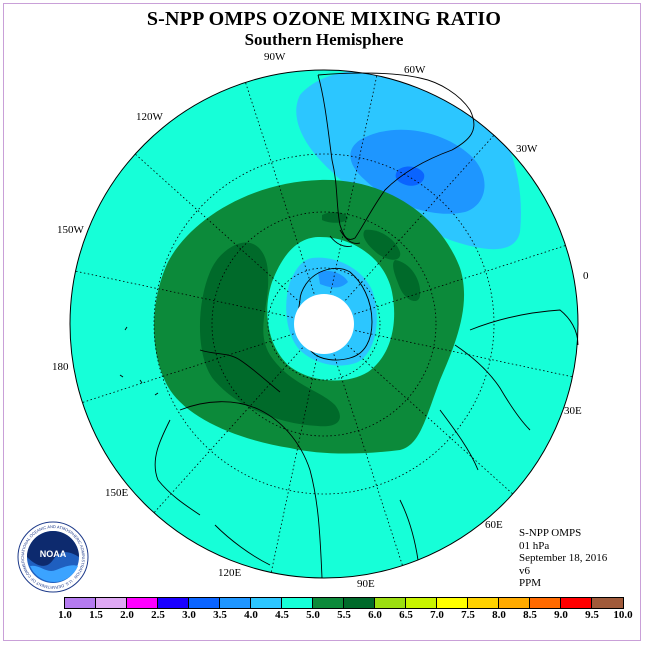  I want to click on colorbar-tick-label: 8.0, so click(499, 615).